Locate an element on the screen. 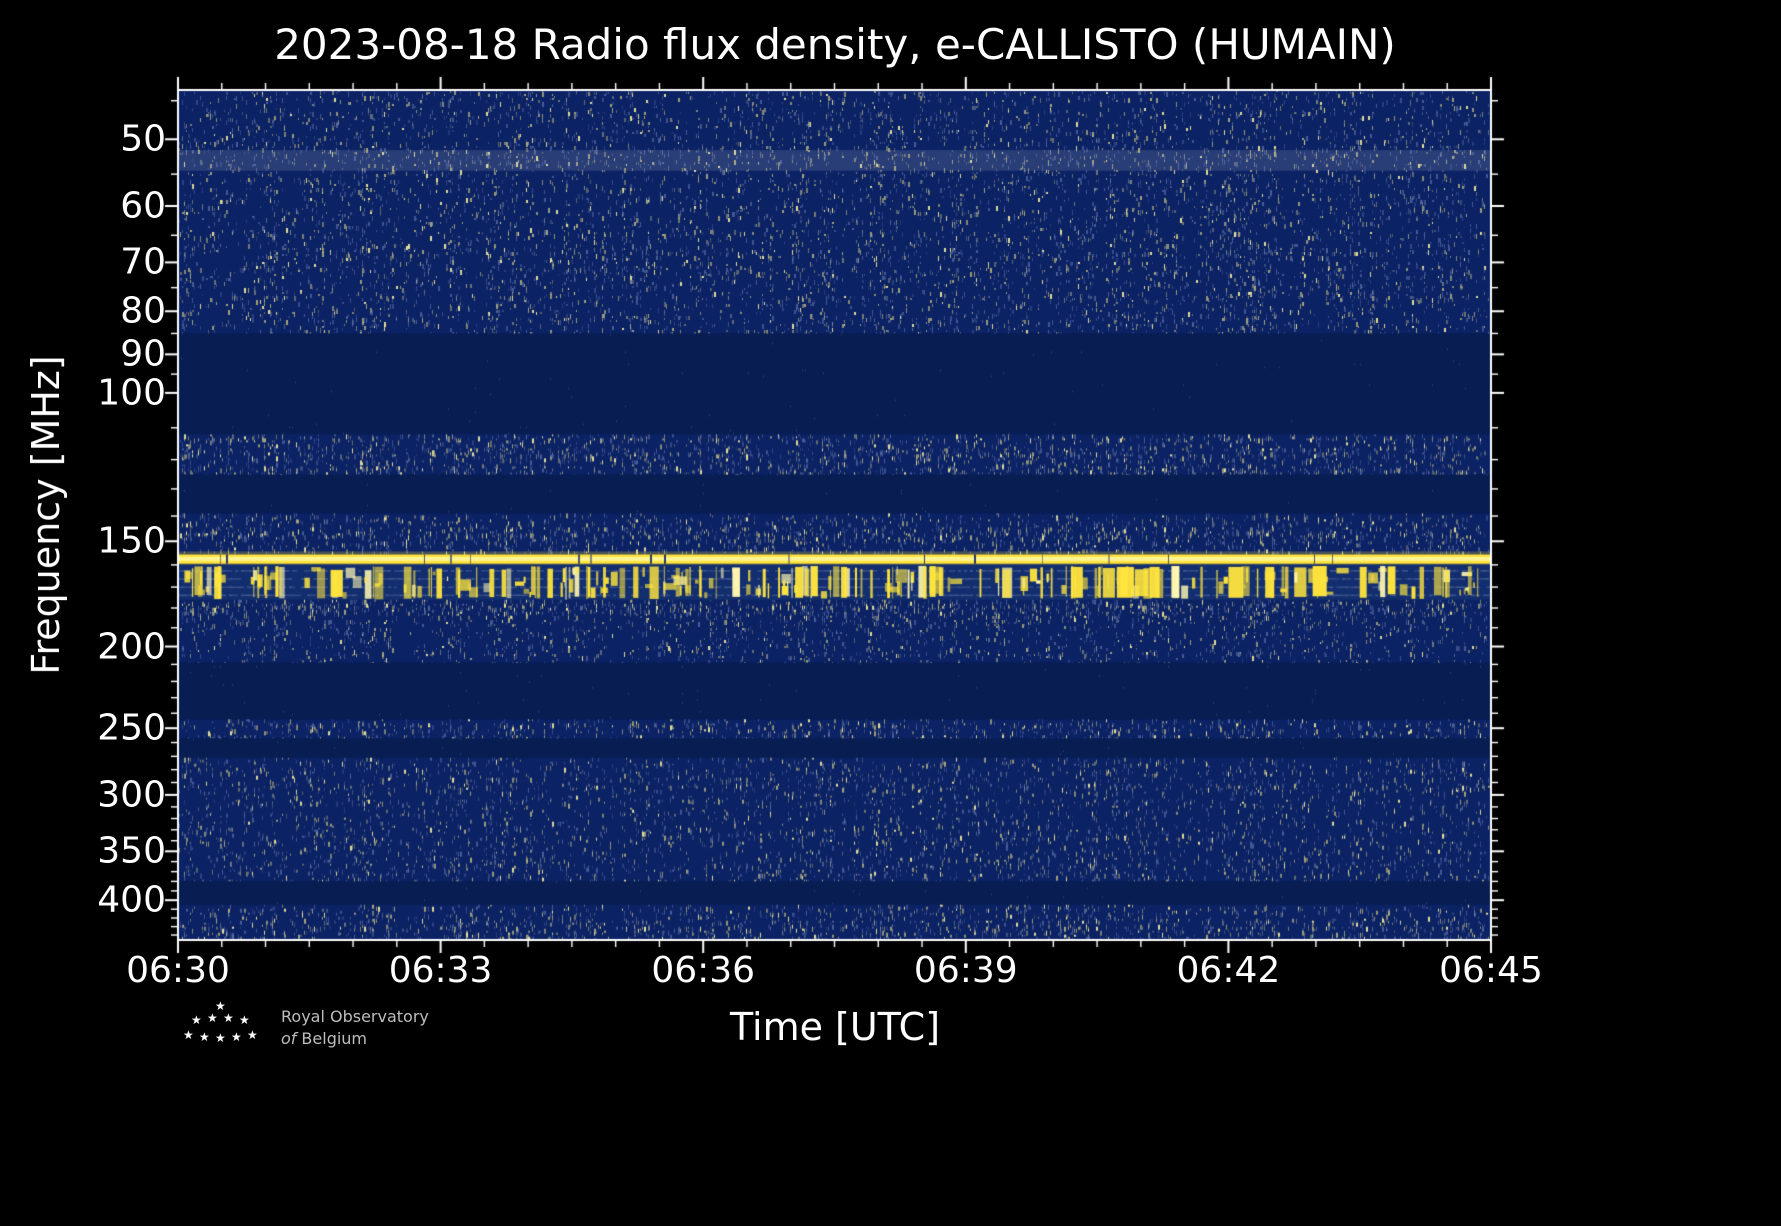 The width and height of the screenshot is (1781, 1226). rob-org-line1: Royal Observatory is located at coordinates (355, 1016).